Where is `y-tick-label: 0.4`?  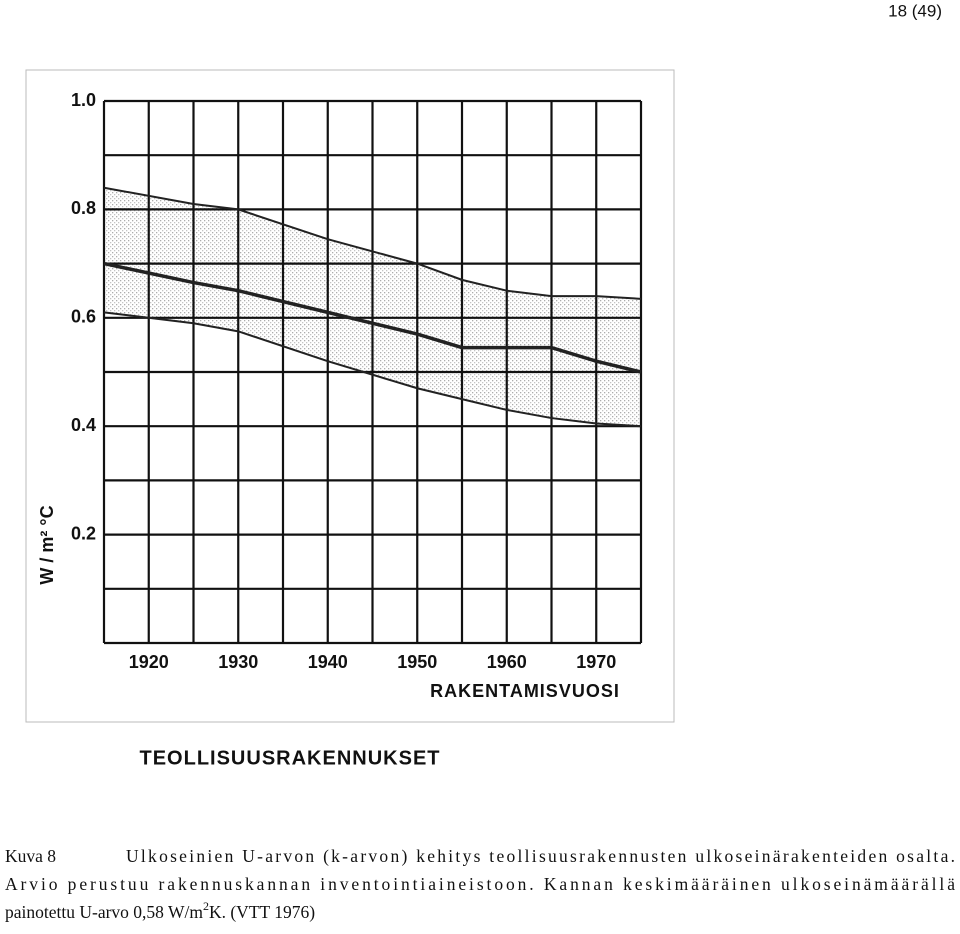
y-tick-label: 0.4 is located at coordinates (83, 425).